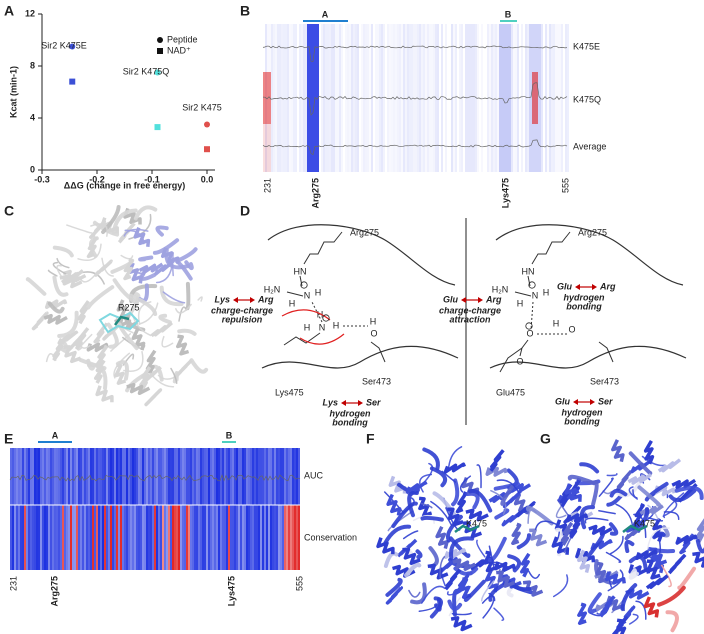  What do you see at coordinates (306, 315) in the screenshot?
I see `repulsion` at bounding box center [306, 315].